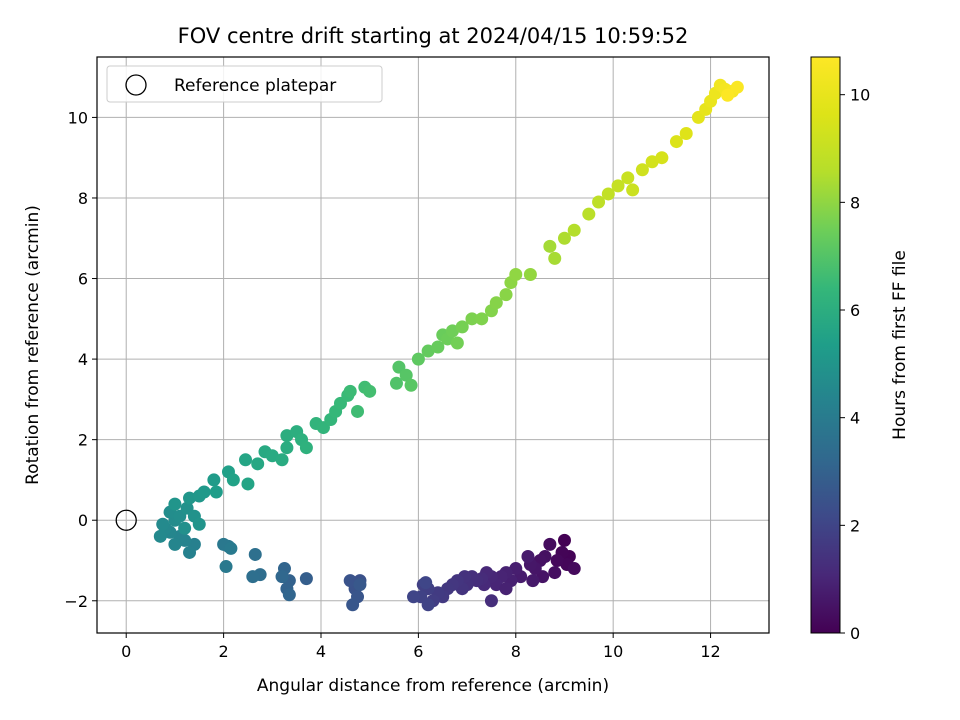 The height and width of the screenshot is (720, 960). What do you see at coordinates (76, 601) in the screenshot?
I see `y-tick-label: −2` at bounding box center [76, 601].